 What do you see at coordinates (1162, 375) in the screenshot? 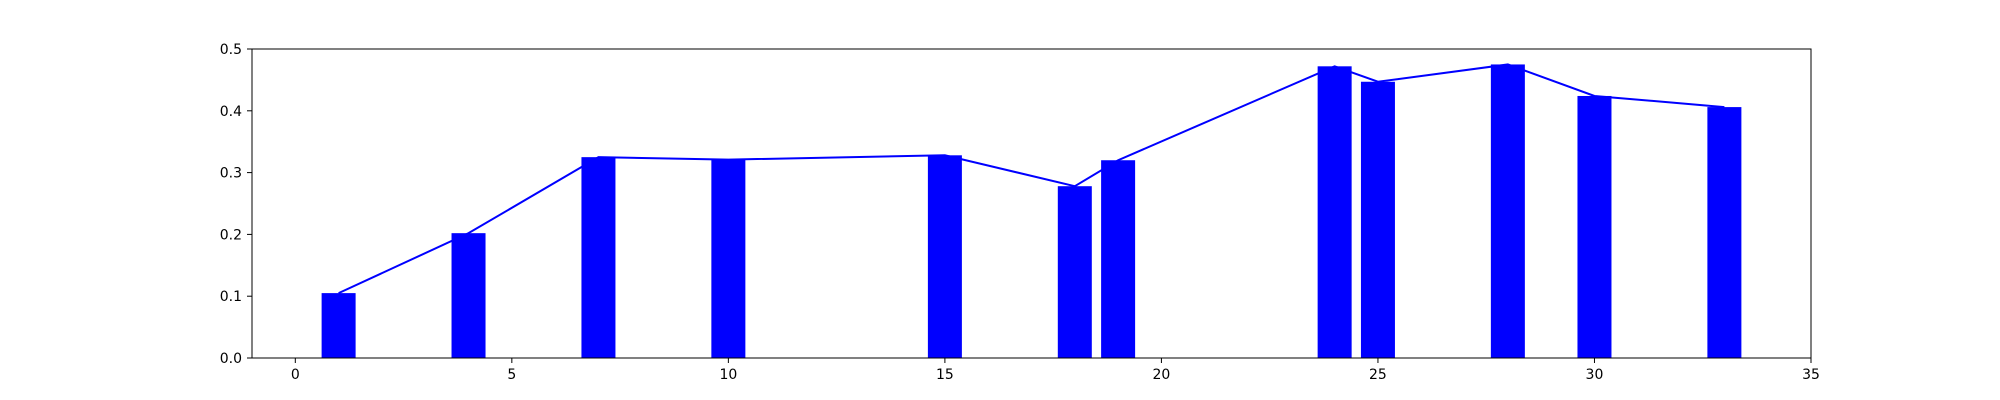
I see `x-tick-label: 20` at bounding box center [1162, 375].